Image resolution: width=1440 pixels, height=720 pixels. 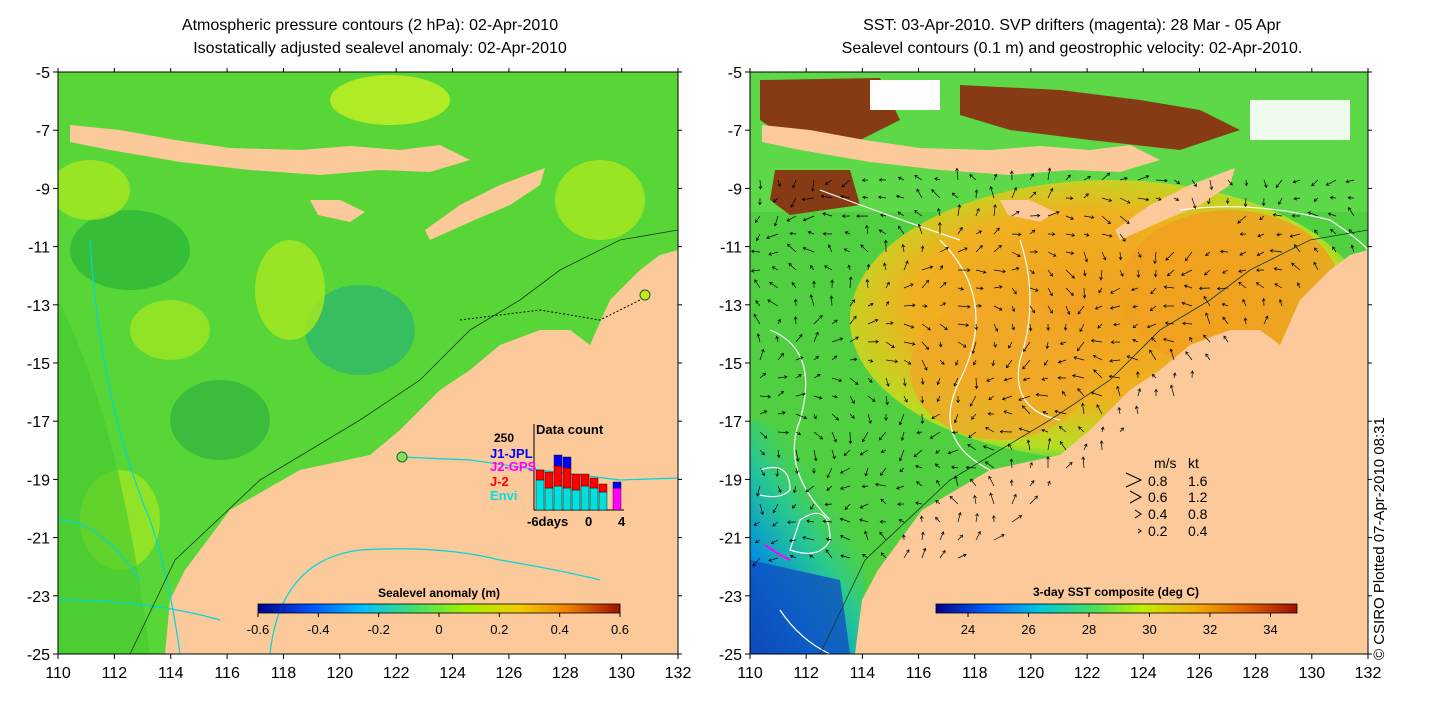 What do you see at coordinates (135, 446) in the screenshot?
I see `left-pressure-contour` at bounding box center [135, 446].